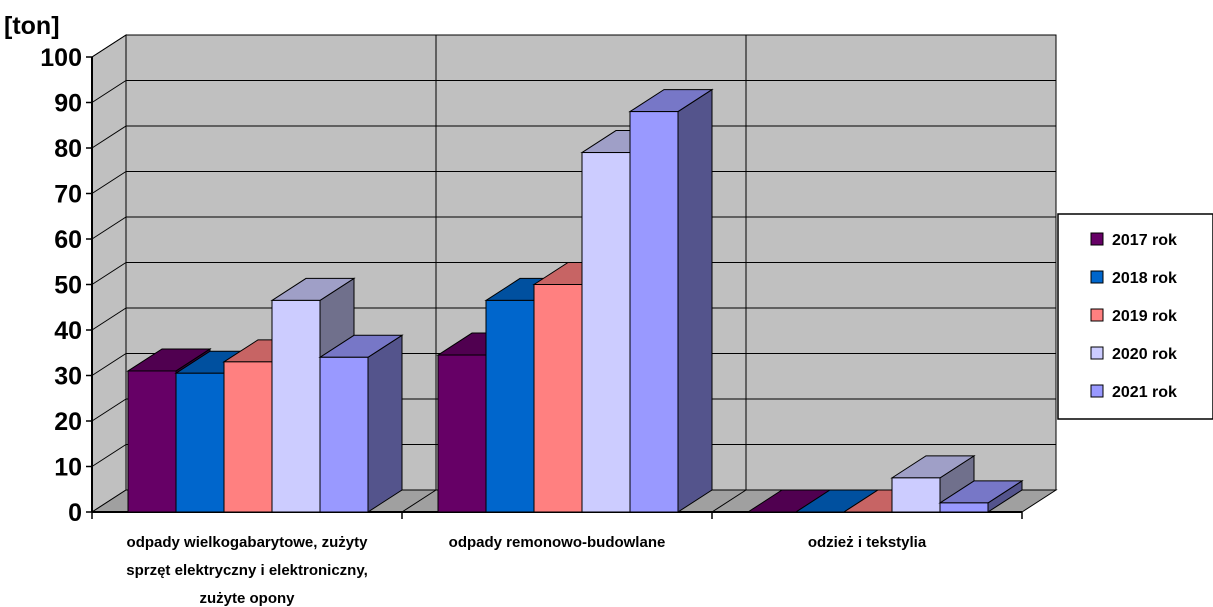 The width and height of the screenshot is (1213, 607). What do you see at coordinates (247, 570) in the screenshot?
I see `x-category-label: sprzęt elektryczny i elektroniczny,` at bounding box center [247, 570].